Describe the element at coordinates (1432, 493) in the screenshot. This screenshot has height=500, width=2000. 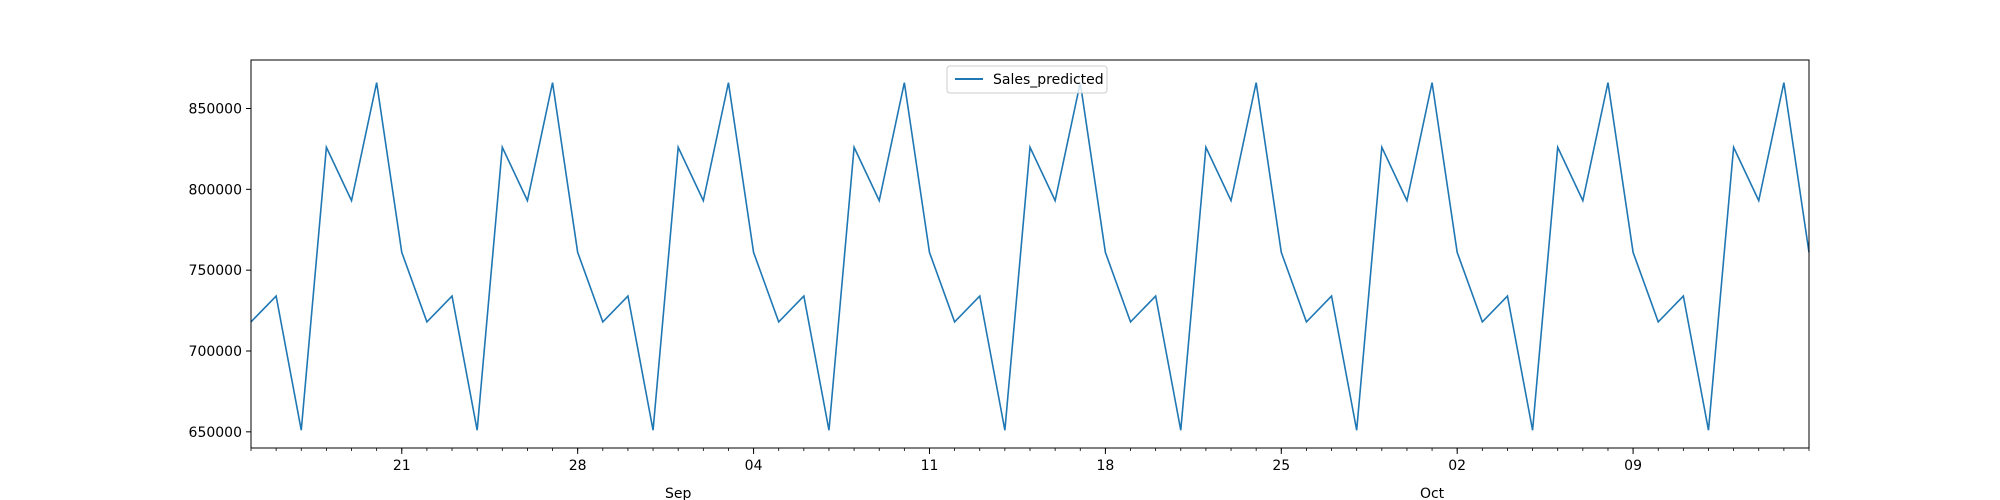
I see `x-month-label: Oct` at that location.